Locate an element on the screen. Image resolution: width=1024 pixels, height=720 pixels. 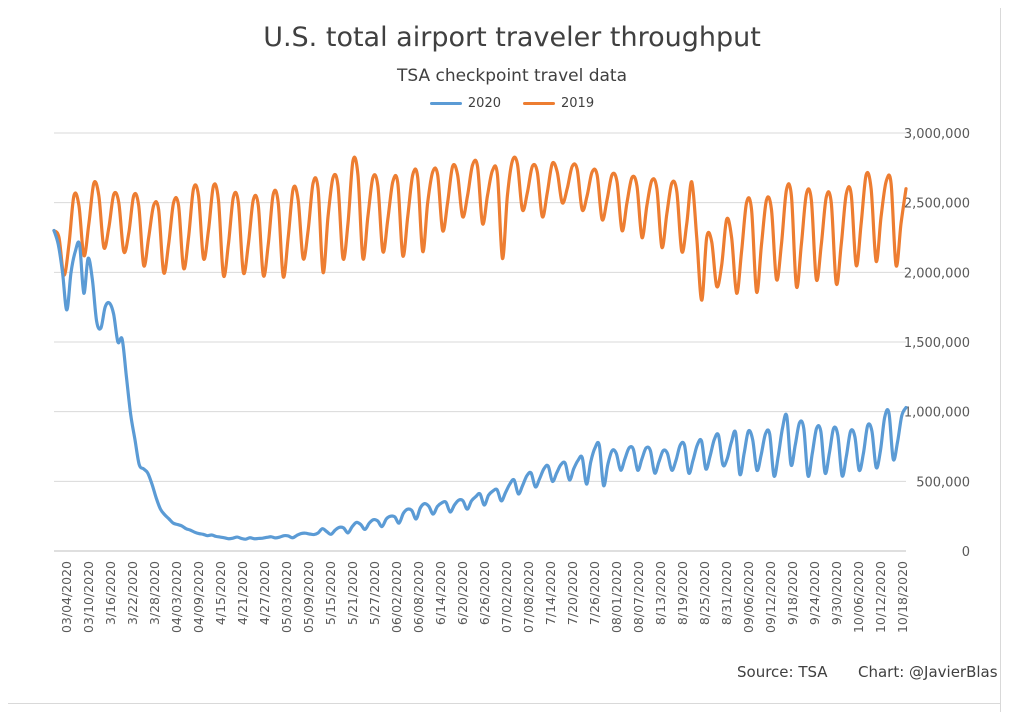
y-tick-label: 500,000 is located at coordinates (943, 482).